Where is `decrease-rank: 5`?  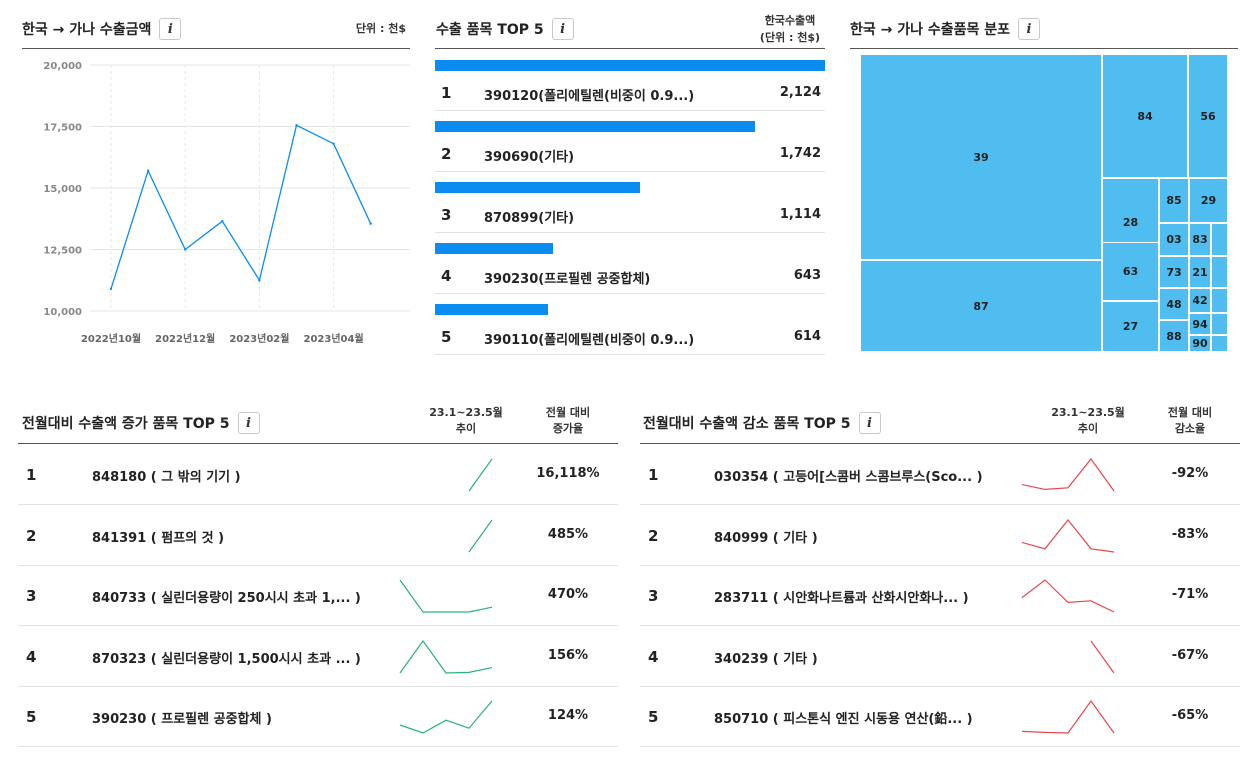 decrease-rank: 5 is located at coordinates (653, 717).